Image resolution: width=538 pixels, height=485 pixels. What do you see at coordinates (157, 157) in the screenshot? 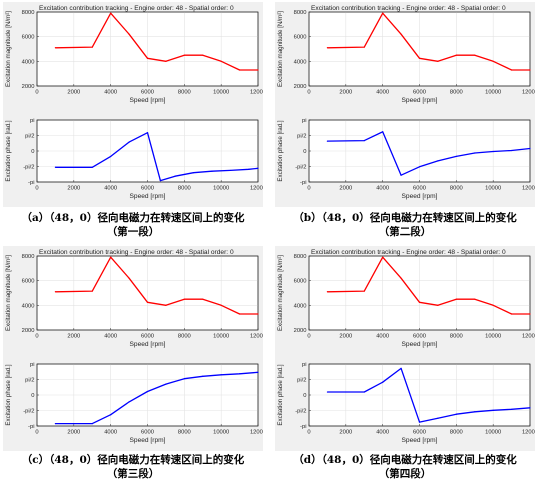
I see `series-line` at bounding box center [157, 157].